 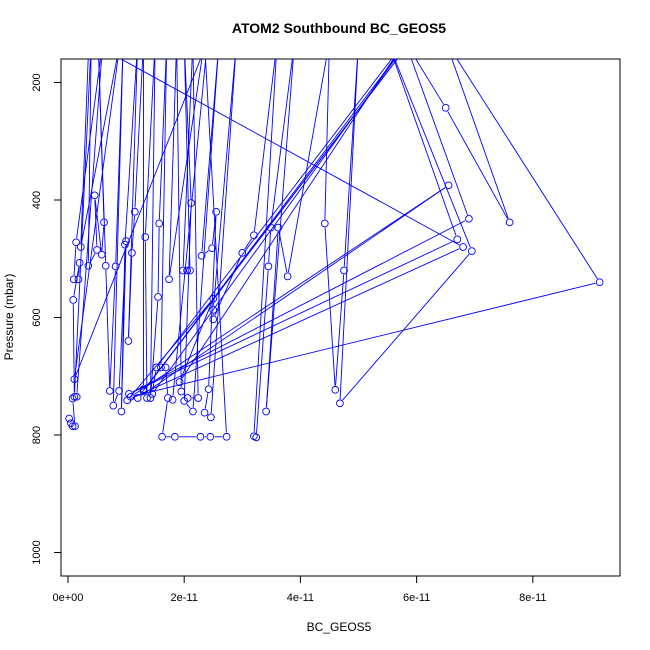 I want to click on y-tick-label: 600, so click(x=37, y=317).